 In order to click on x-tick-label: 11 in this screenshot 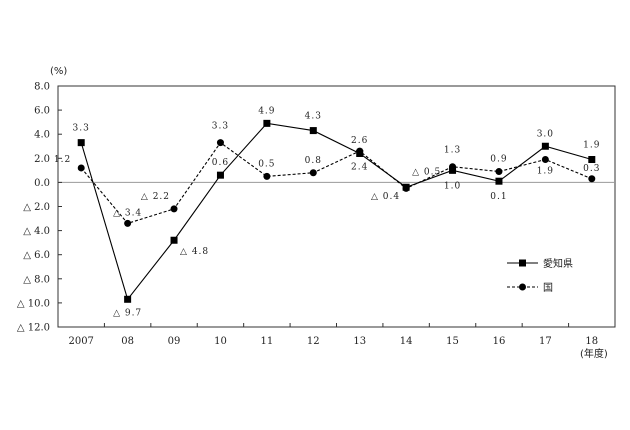, I will do `click(267, 341)`.